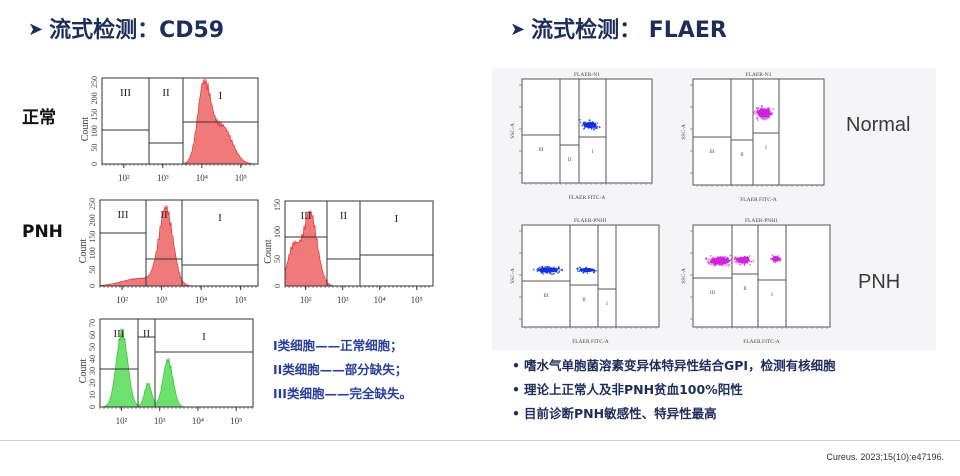 This screenshot has width=960, height=476. I want to click on y-tick-label: 30, so click(92, 371).